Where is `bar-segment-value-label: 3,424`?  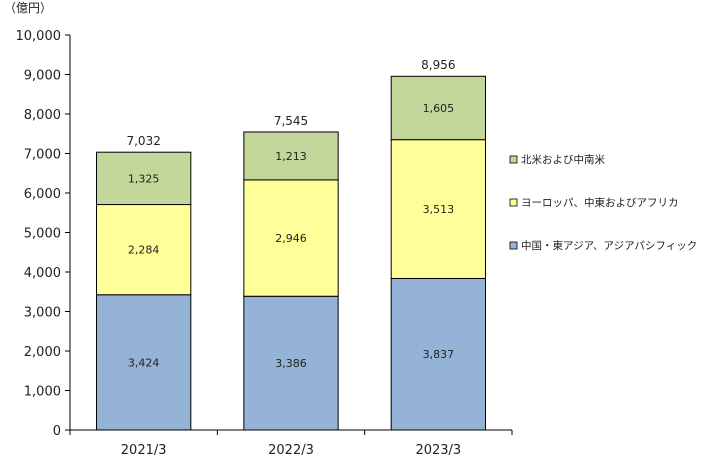
bar-segment-value-label: 3,424 is located at coordinates (144, 362).